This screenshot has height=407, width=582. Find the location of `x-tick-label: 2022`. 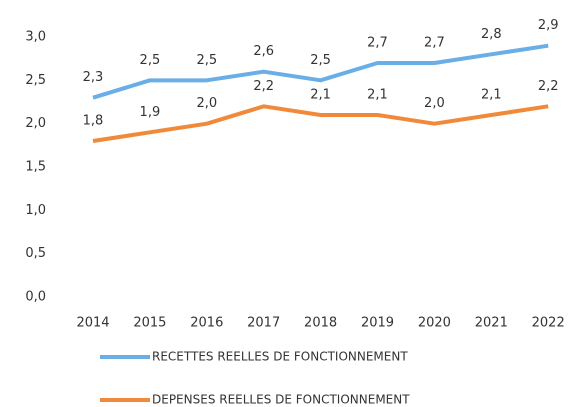

x-tick-label: 2022 is located at coordinates (548, 323).